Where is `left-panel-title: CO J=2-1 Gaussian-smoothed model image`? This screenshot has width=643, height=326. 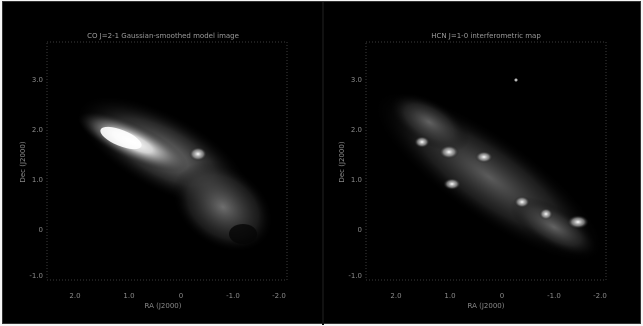 left-panel-title: CO J=2-1 Gaussian-smoothed model image is located at coordinates (163, 36).